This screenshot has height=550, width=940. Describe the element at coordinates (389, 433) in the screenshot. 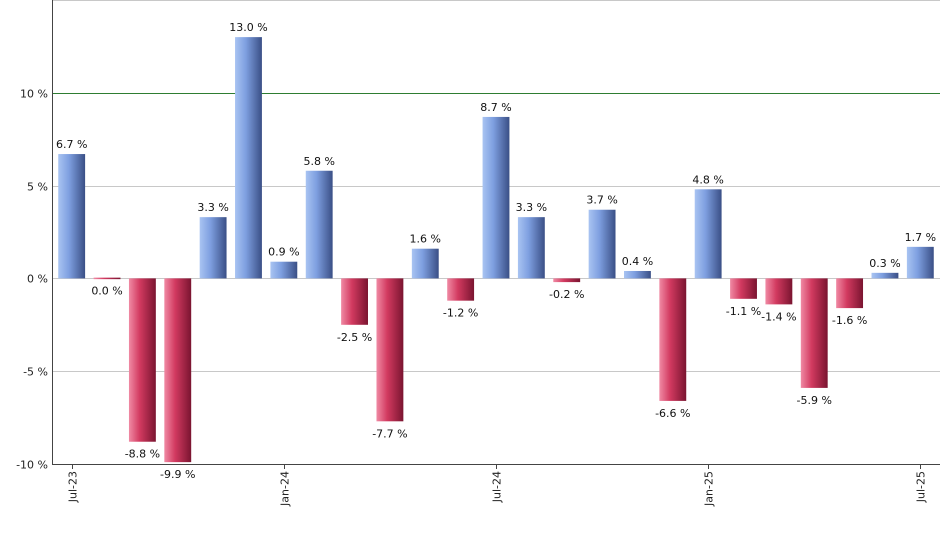

I see `data-label: -7.7 %` at that location.